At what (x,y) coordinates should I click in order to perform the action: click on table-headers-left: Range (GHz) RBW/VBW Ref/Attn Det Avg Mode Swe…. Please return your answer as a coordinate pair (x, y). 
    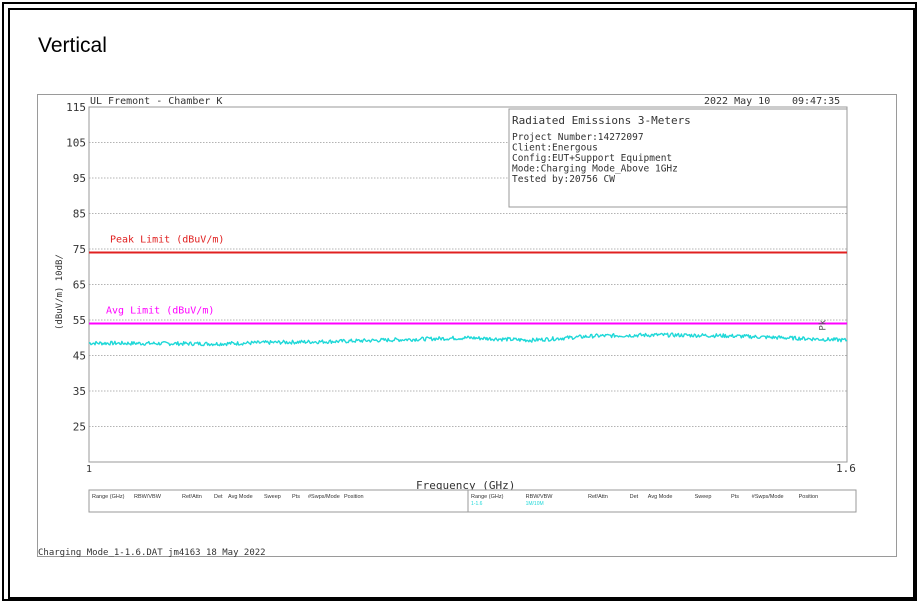
    Looking at the image, I should click on (228, 497).